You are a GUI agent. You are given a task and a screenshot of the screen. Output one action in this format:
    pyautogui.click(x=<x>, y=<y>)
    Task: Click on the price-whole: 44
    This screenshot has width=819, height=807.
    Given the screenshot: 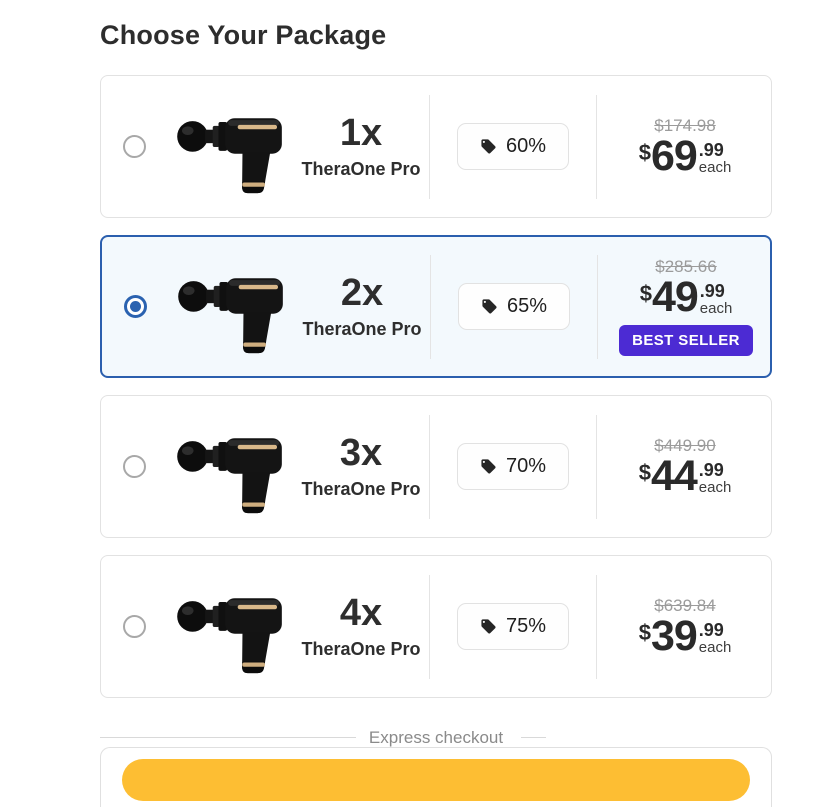 What is the action you would take?
    pyautogui.click(x=674, y=476)
    